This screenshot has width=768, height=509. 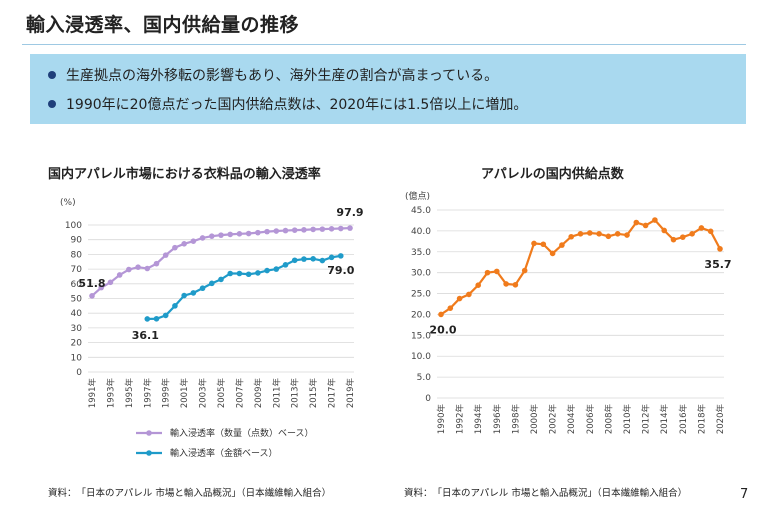 I want to click on x-tick-label: 2004年, so click(x=571, y=419).